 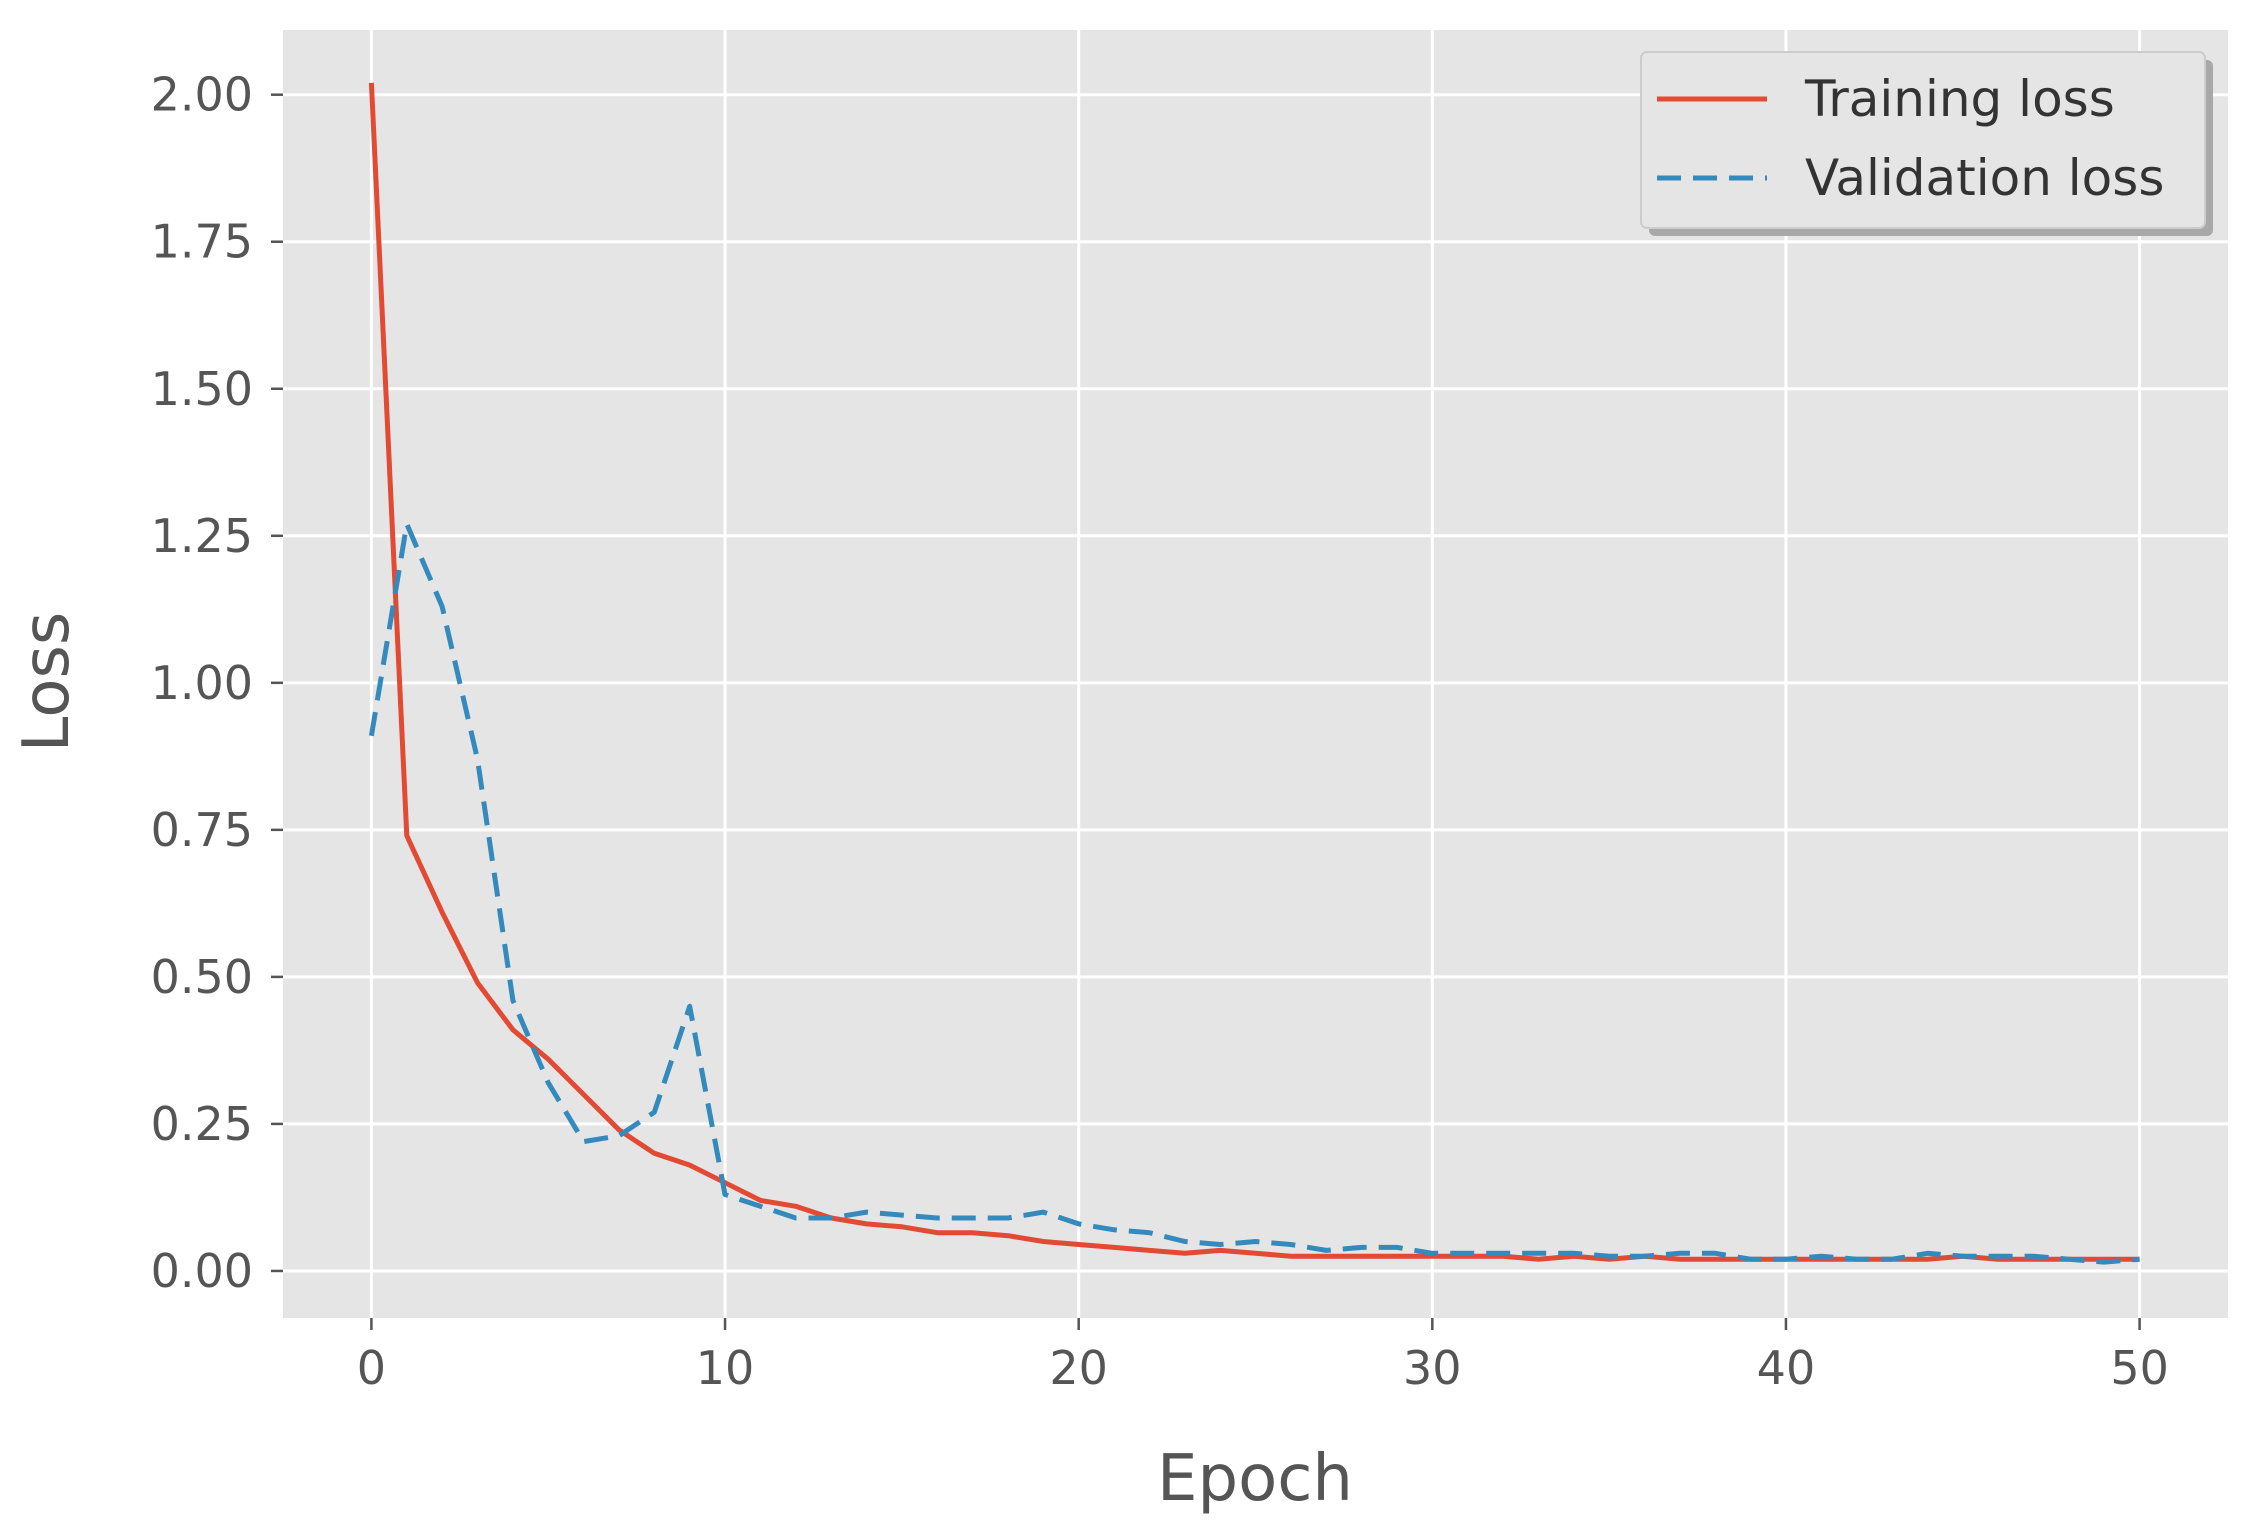 What do you see at coordinates (1255, 1479) in the screenshot?
I see `x-axis-title: Epoch` at bounding box center [1255, 1479].